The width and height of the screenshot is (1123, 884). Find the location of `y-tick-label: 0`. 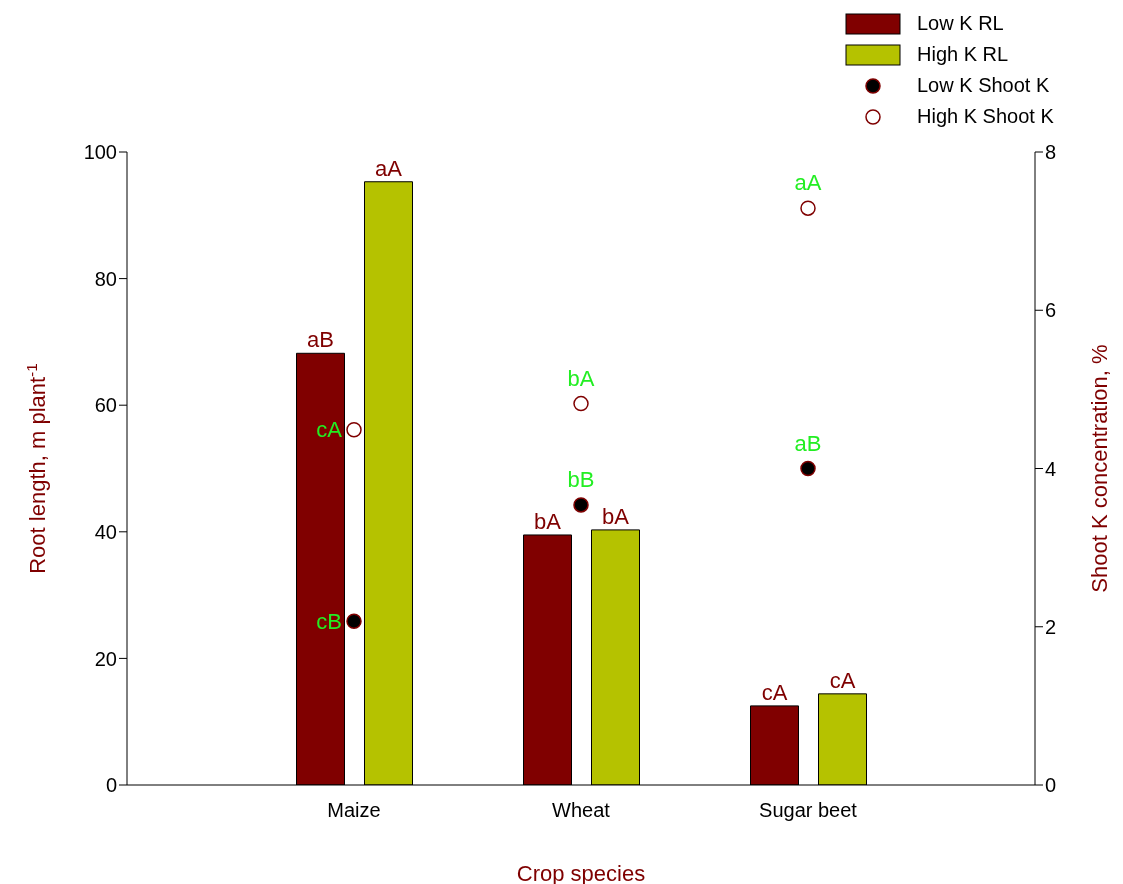

y-tick-label: 0 is located at coordinates (111, 785).